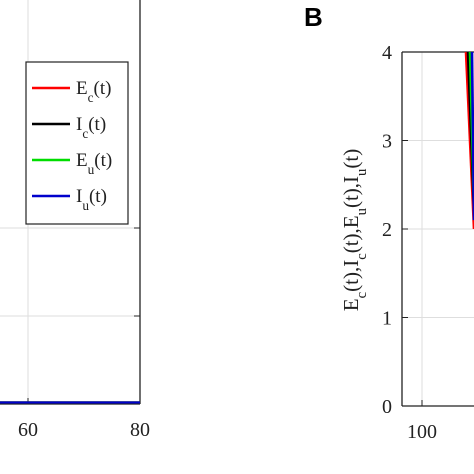 The width and height of the screenshot is (474, 474). I want to click on right-y-tick-label: 4, so click(387, 53).